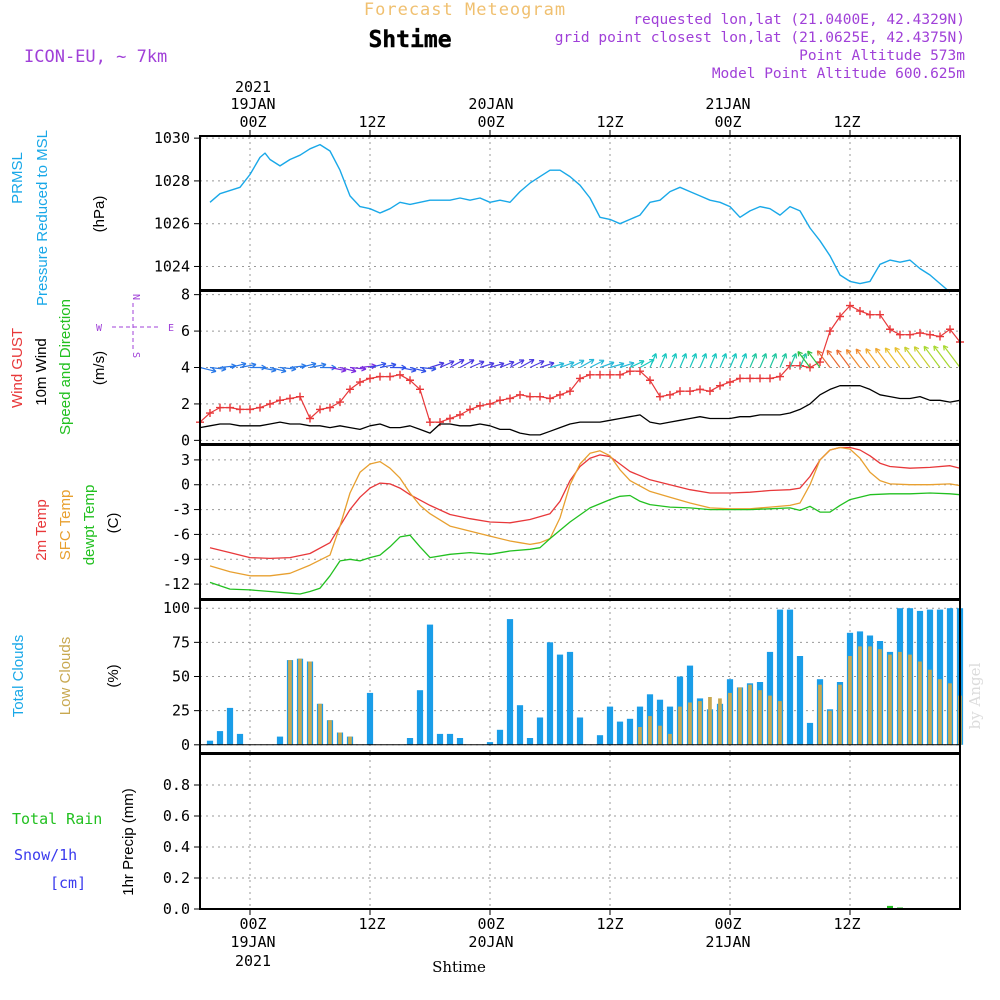 The height and width of the screenshot is (1000, 1000). I want to click on ytick-label-3-1: 25, so click(181, 711).